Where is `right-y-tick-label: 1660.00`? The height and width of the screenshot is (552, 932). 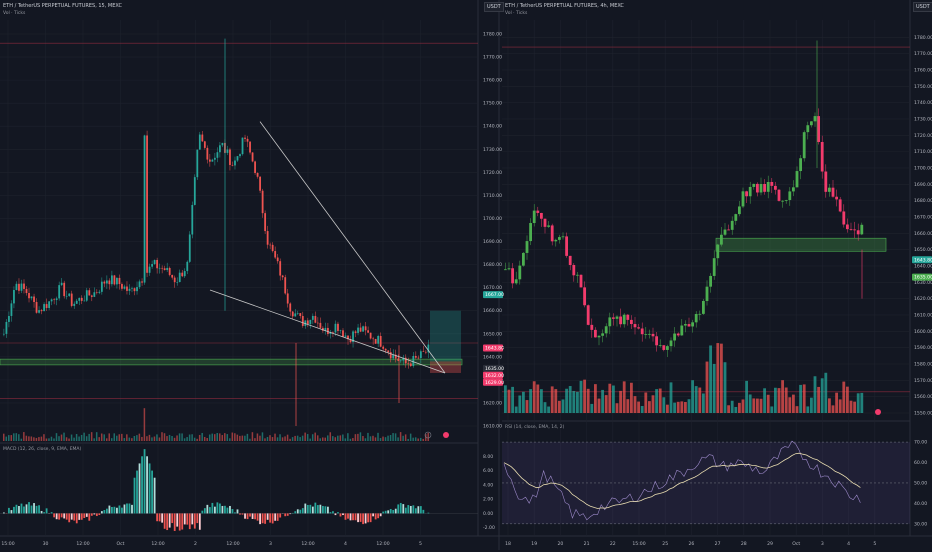 right-y-tick-label: 1660.00 is located at coordinates (923, 234).